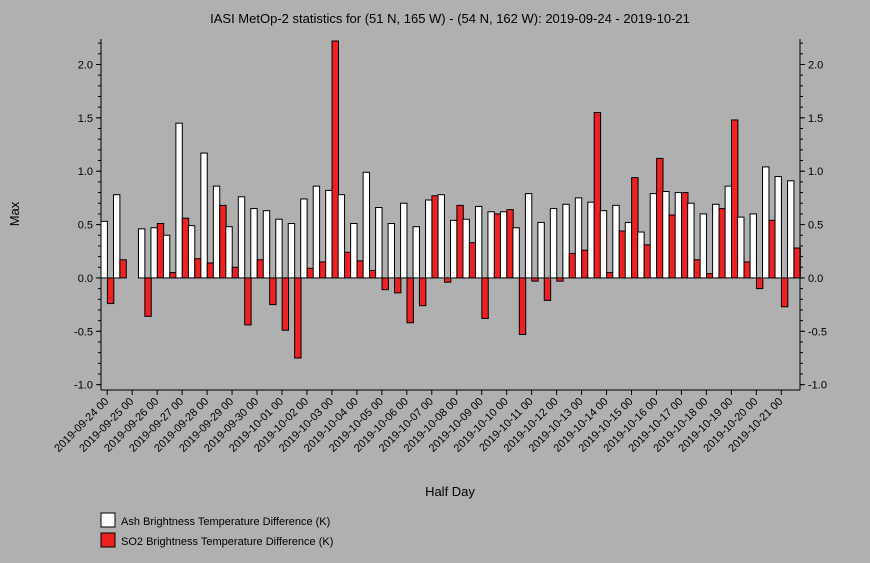 The height and width of the screenshot is (563, 870). Describe the element at coordinates (817, 386) in the screenshot. I see `y-tick-label-right: -1.0` at that location.